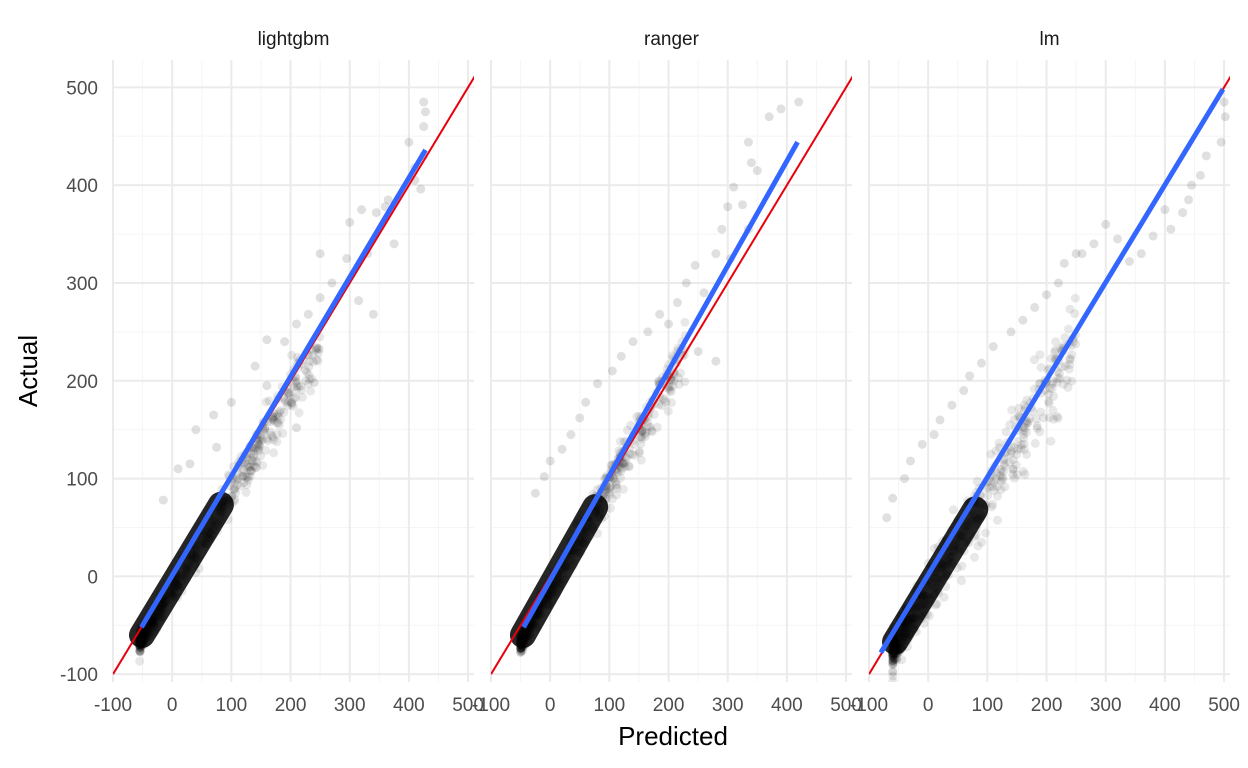  What do you see at coordinates (468, 705) in the screenshot?
I see `x-tick-label: 500` at bounding box center [468, 705].